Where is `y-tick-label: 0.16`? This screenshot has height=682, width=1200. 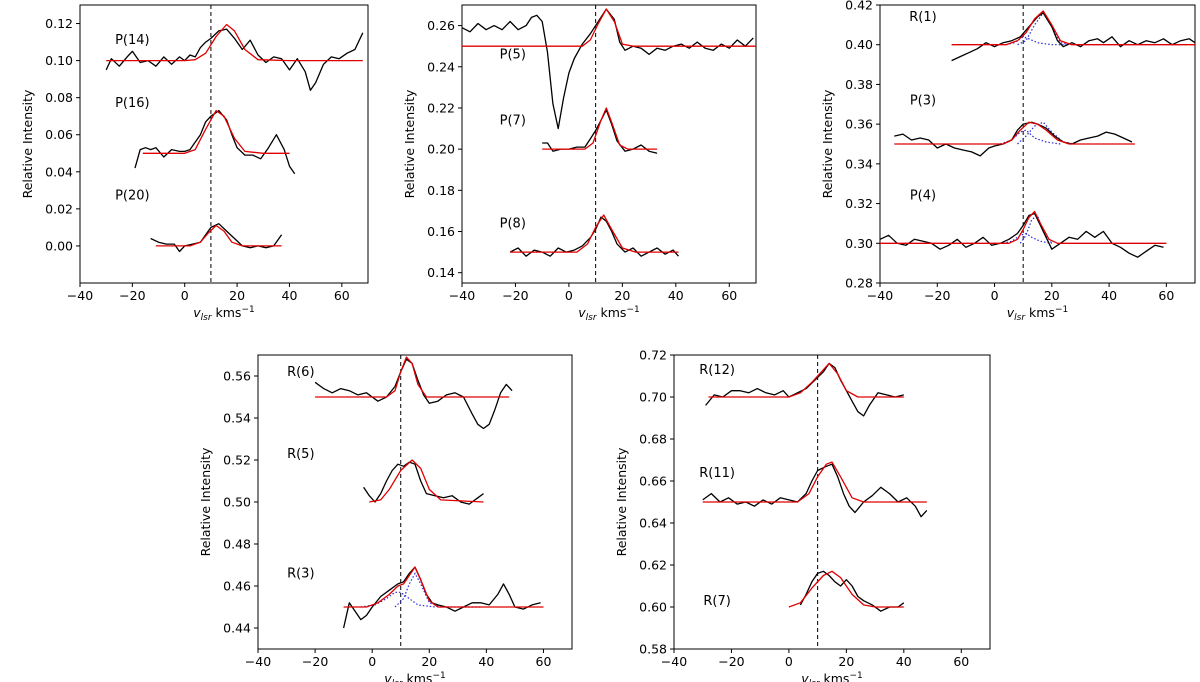 y-tick-label: 0.16 is located at coordinates (441, 231).